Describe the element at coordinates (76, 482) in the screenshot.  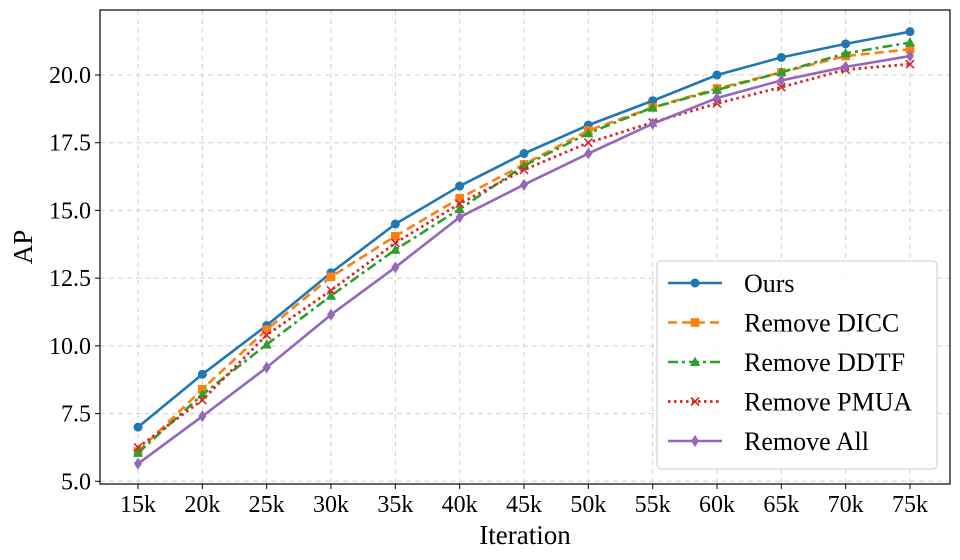
I see `y-tick-label: 5.0` at that location.